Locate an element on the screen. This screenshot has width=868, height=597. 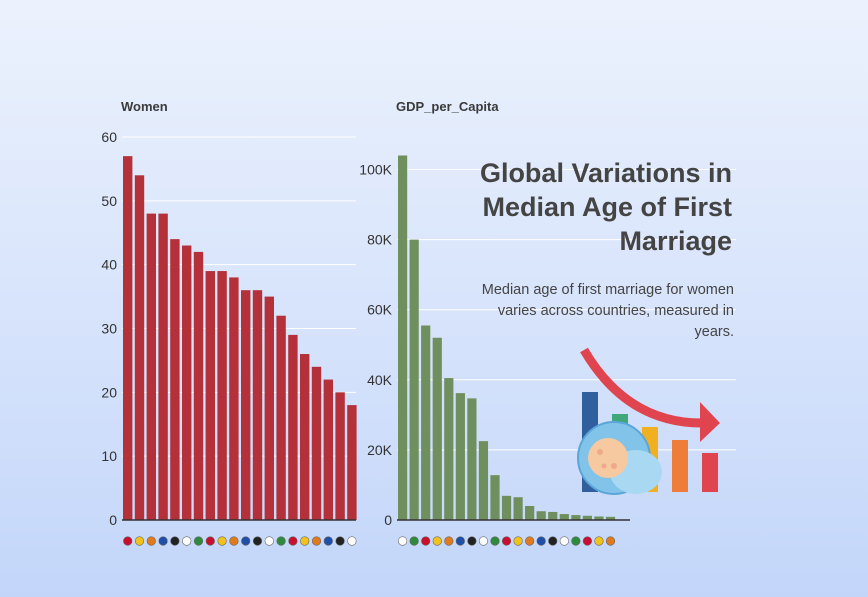
baby-face is located at coordinates (608, 458).